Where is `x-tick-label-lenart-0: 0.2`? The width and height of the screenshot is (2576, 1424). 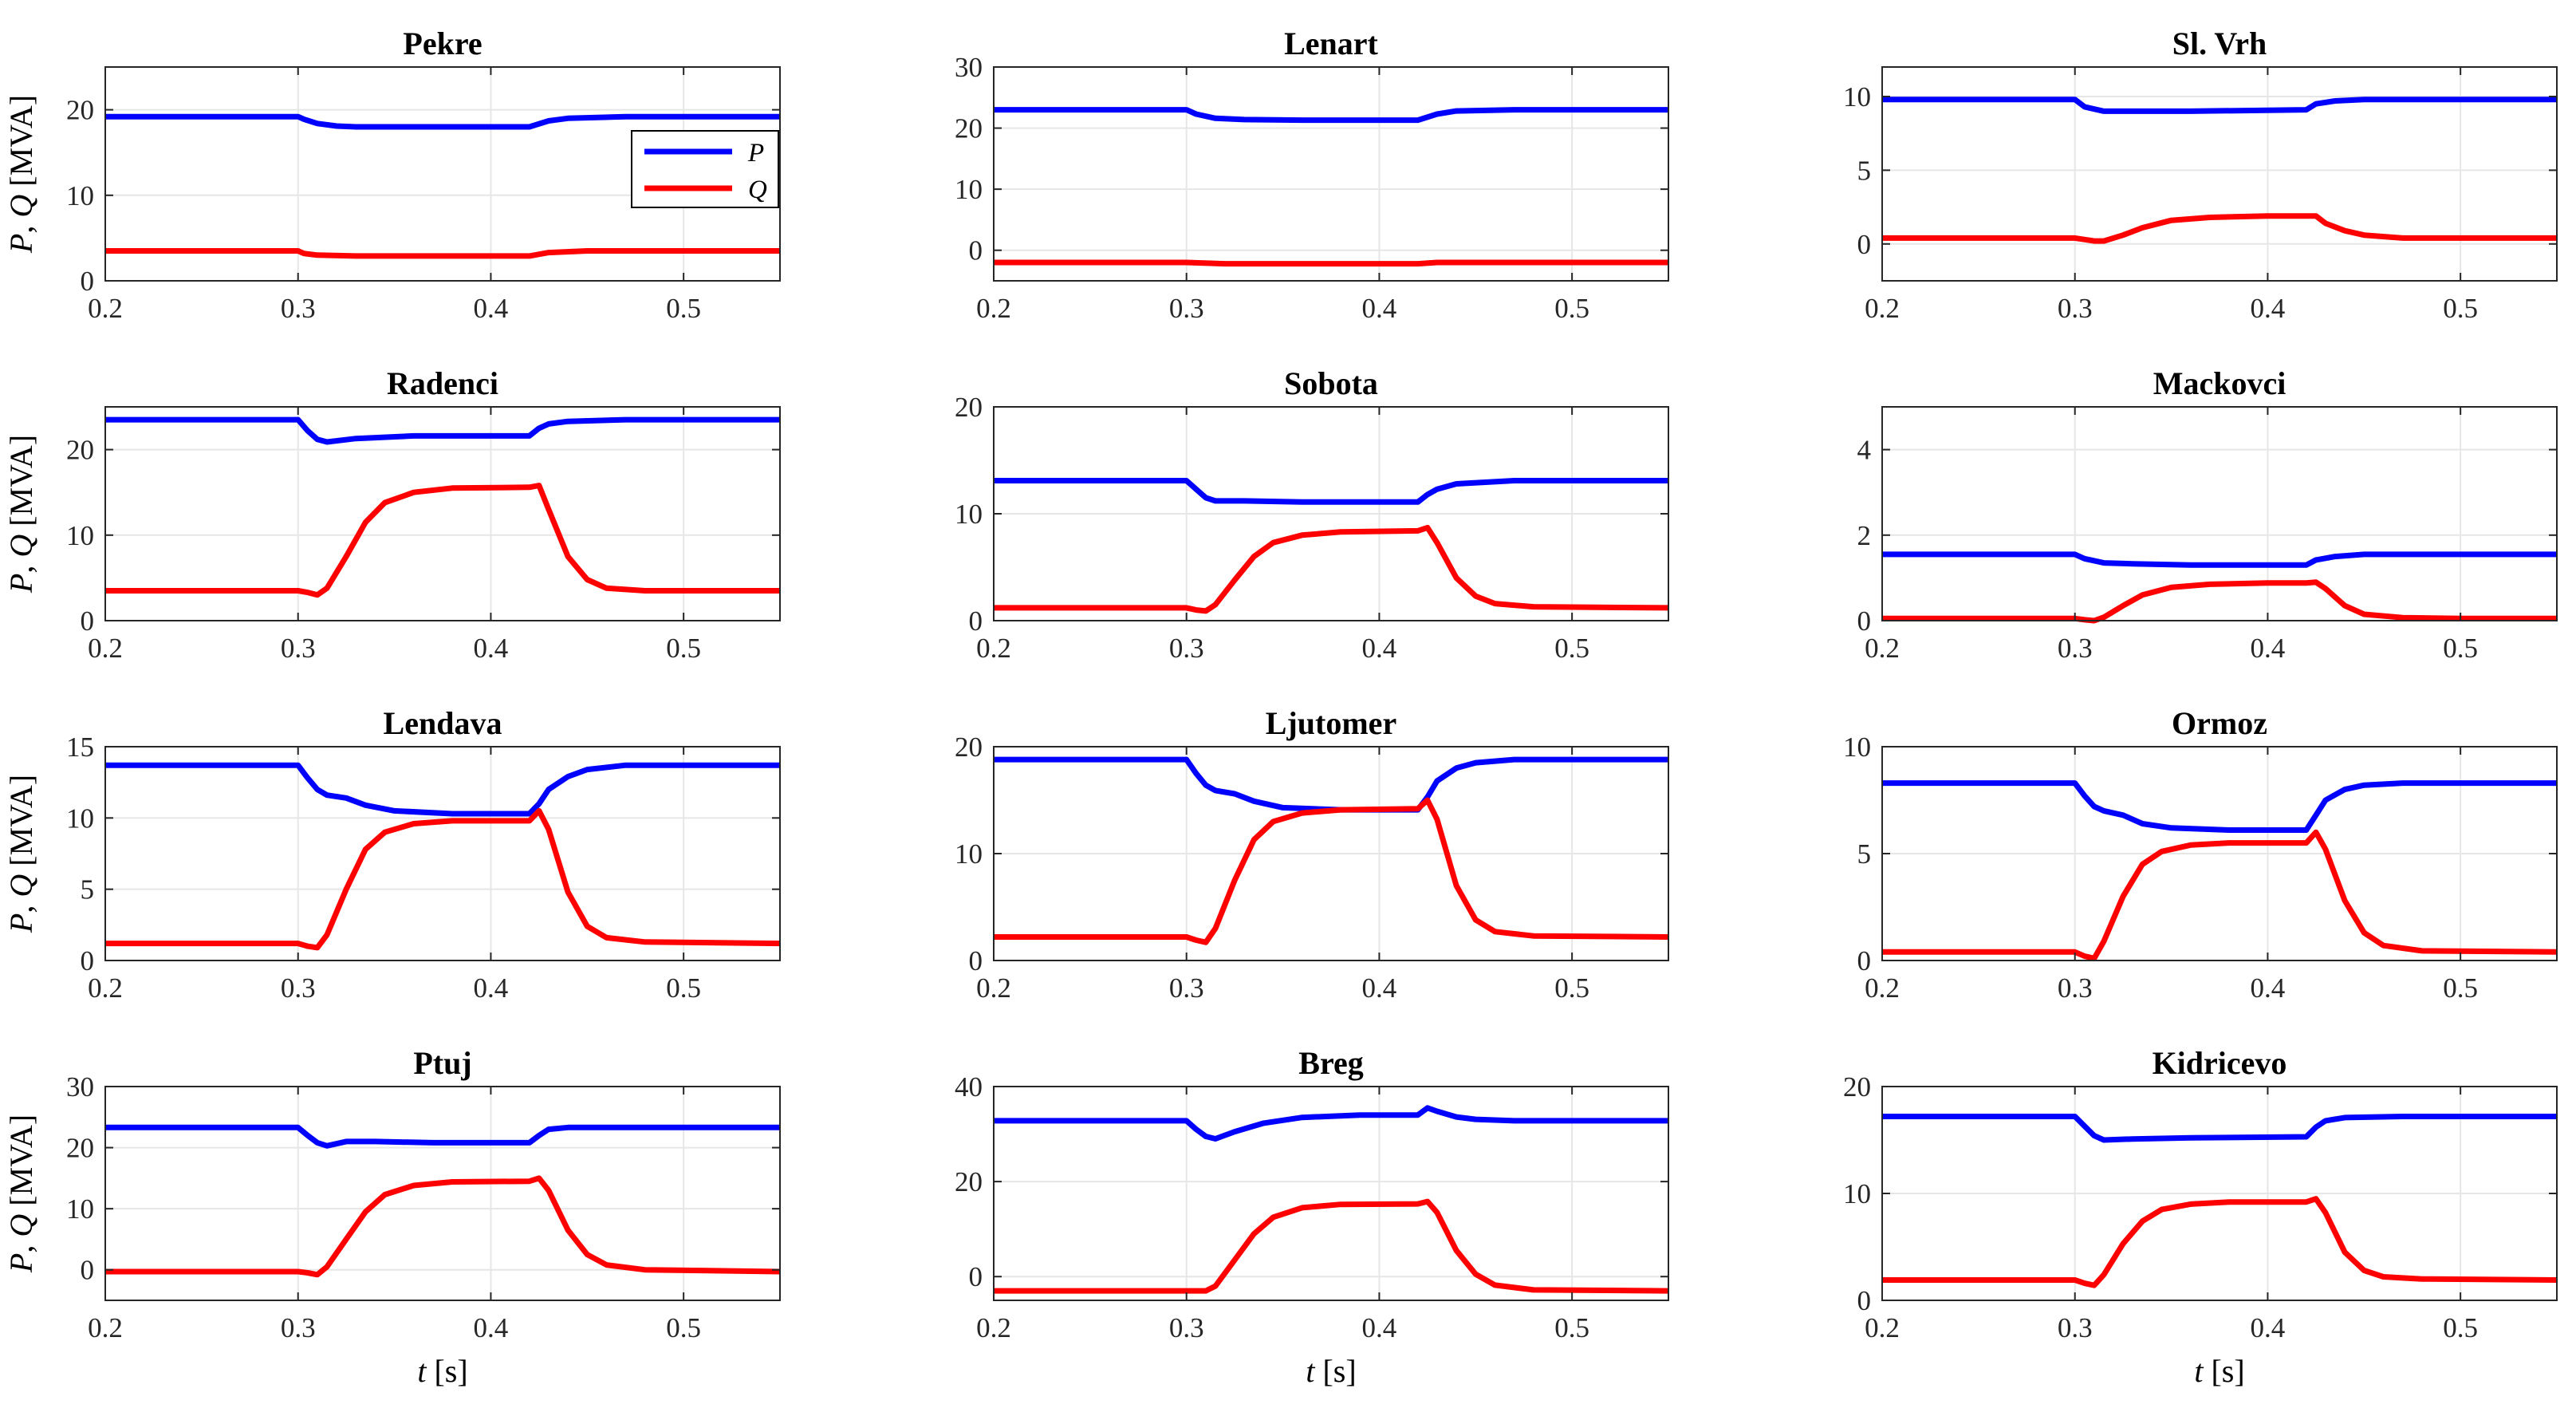 x-tick-label-lenart-0: 0.2 is located at coordinates (993, 309).